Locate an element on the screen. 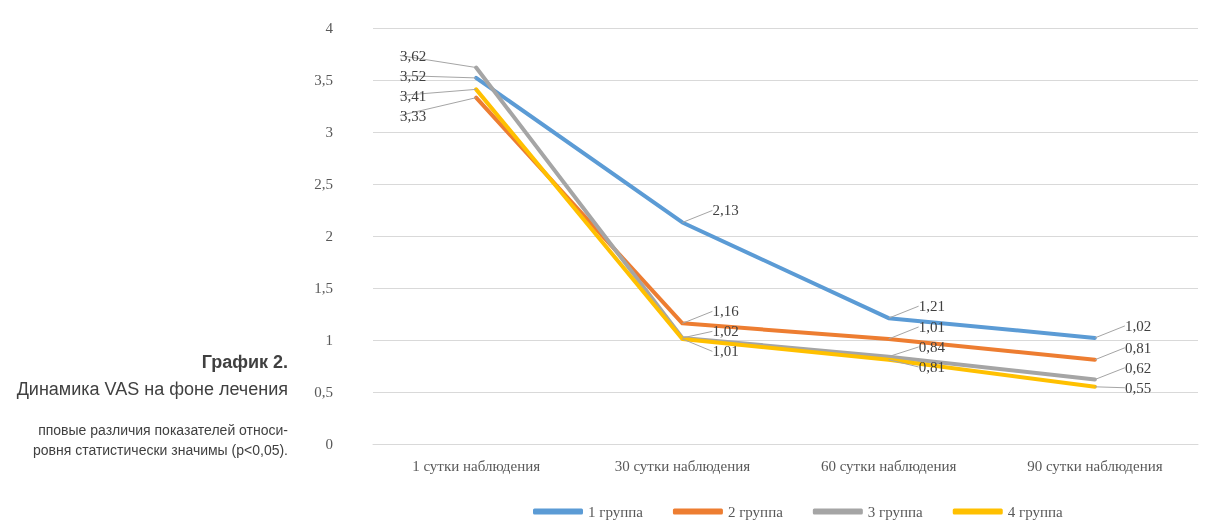 This screenshot has height=532, width=1218. data-label: 0,55 is located at coordinates (1138, 387).